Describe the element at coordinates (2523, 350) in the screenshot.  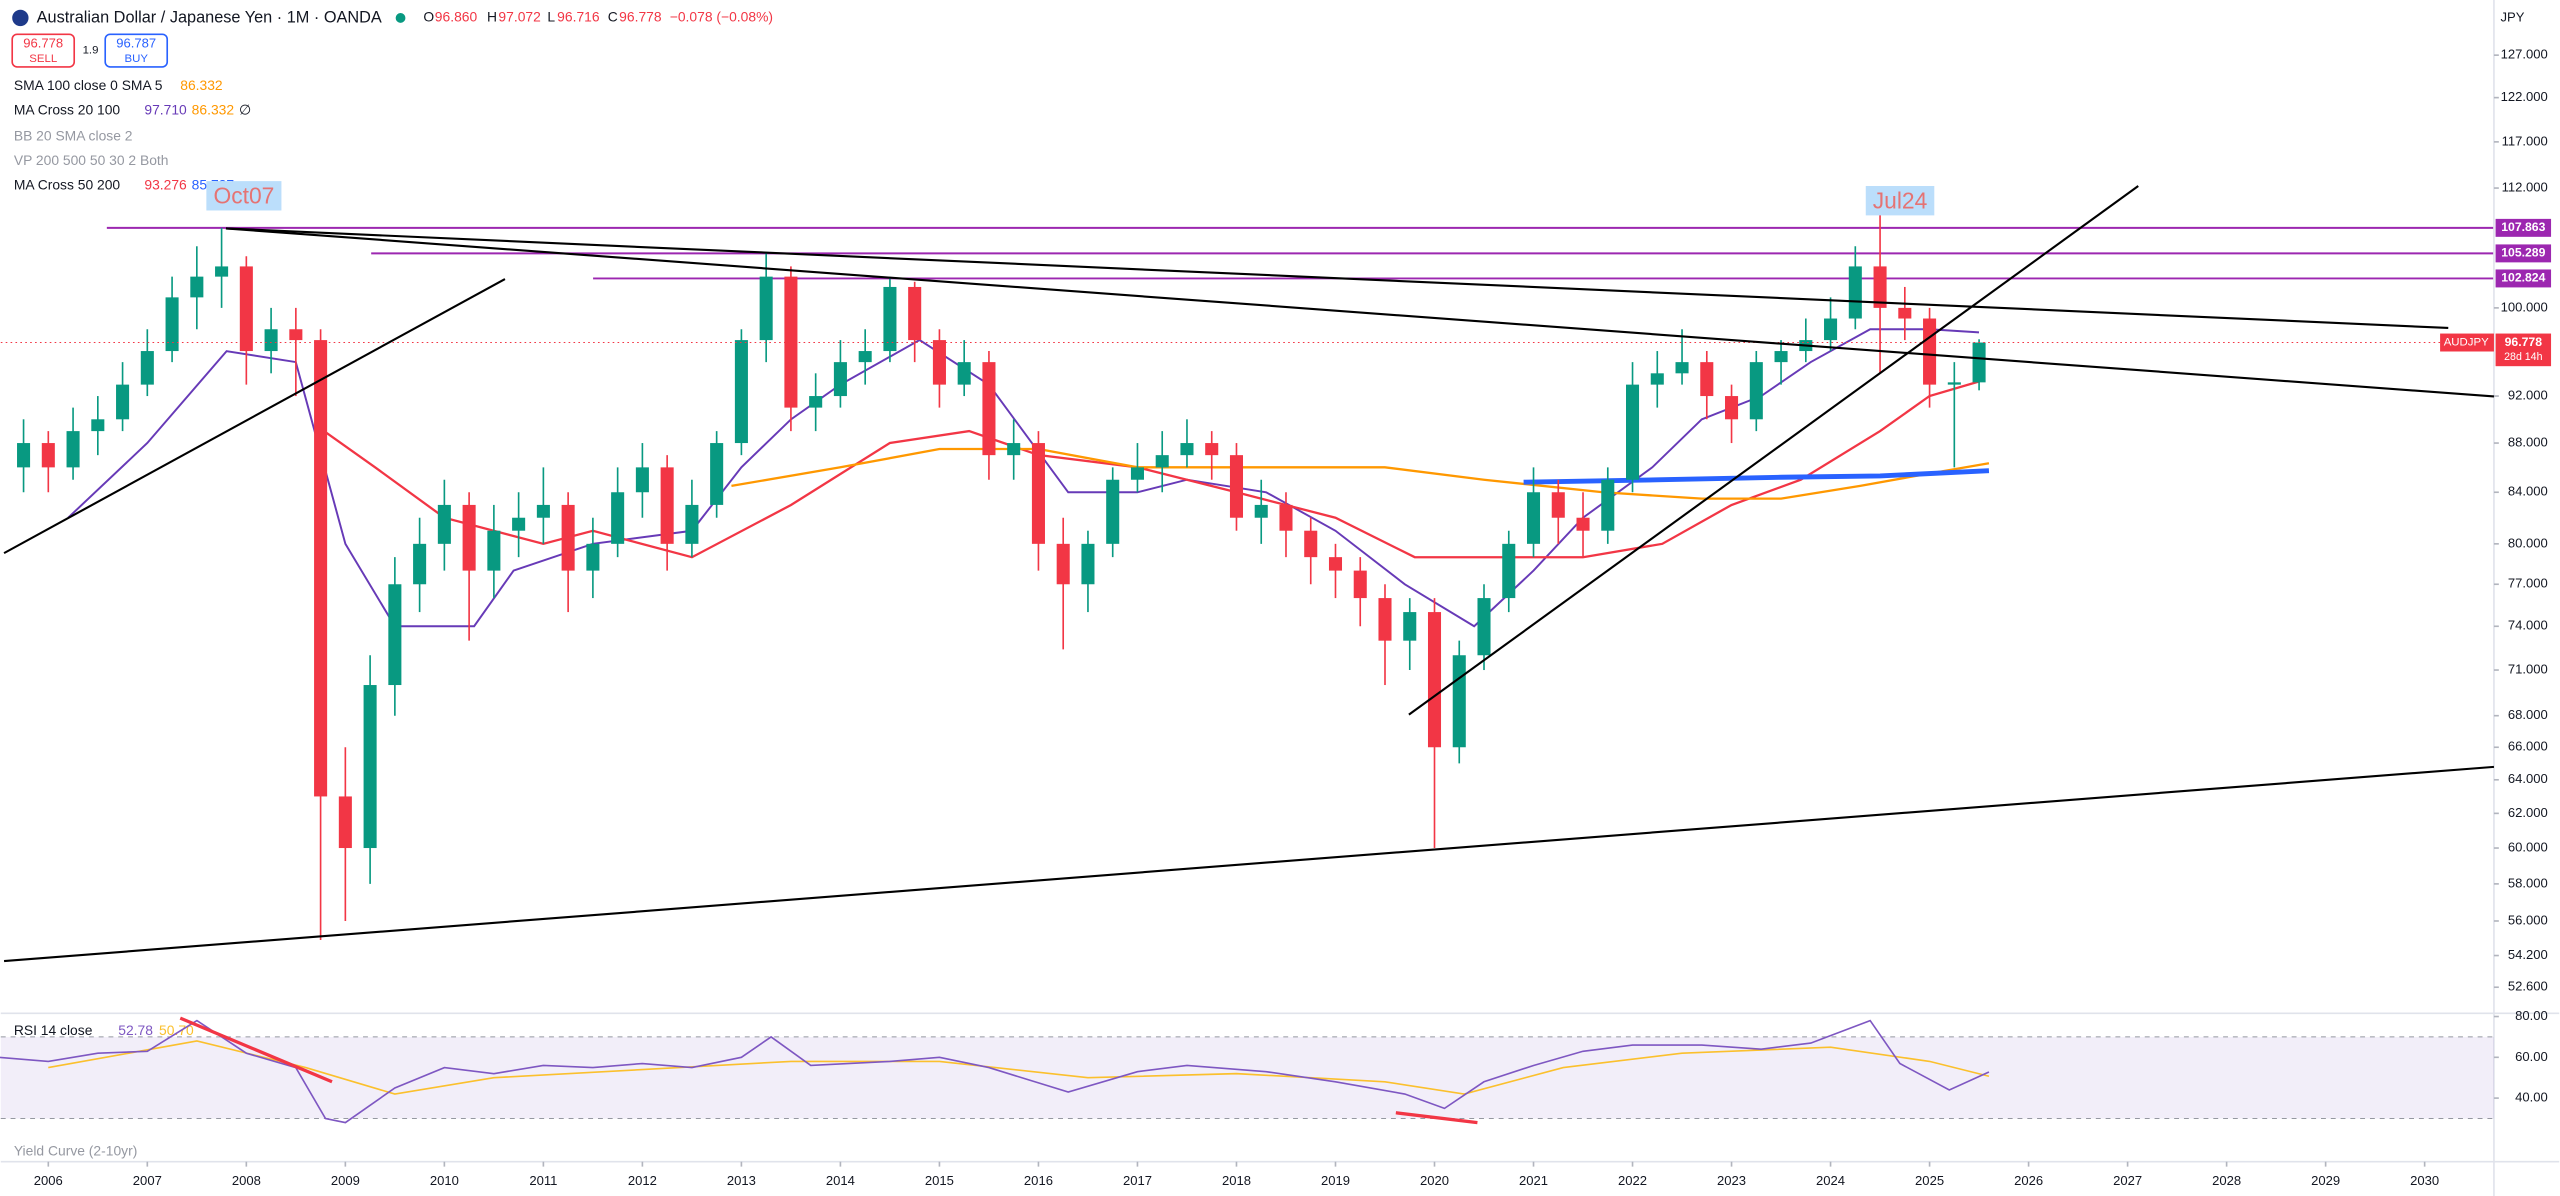
I see `last-price-tag` at that location.